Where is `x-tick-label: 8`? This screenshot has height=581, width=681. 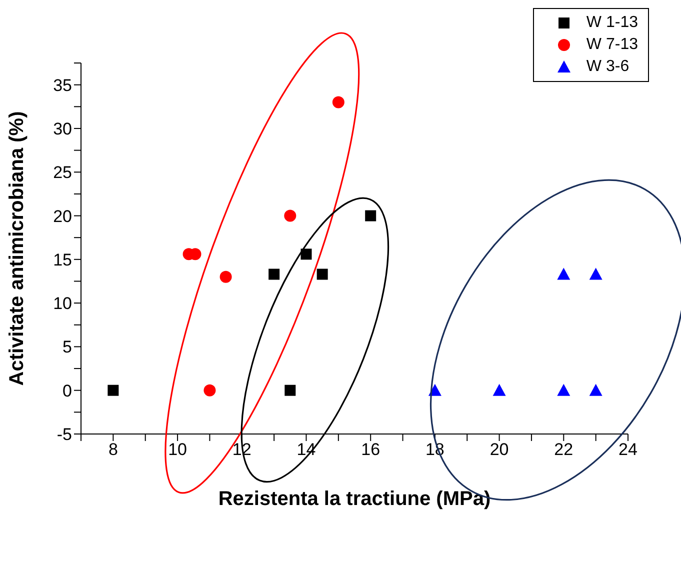 x-tick-label: 8 is located at coordinates (113, 450).